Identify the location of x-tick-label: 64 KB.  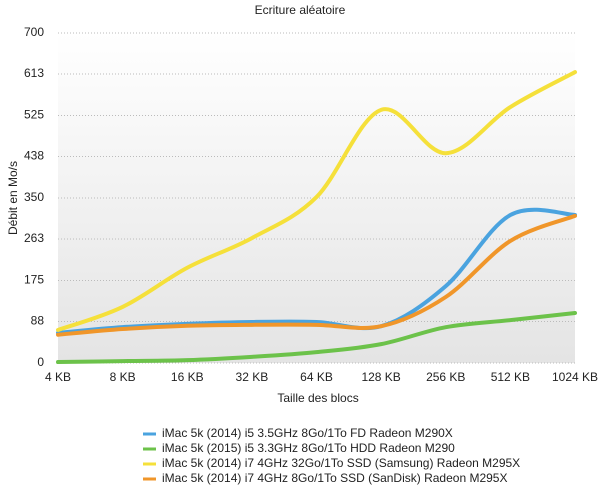
(316, 377).